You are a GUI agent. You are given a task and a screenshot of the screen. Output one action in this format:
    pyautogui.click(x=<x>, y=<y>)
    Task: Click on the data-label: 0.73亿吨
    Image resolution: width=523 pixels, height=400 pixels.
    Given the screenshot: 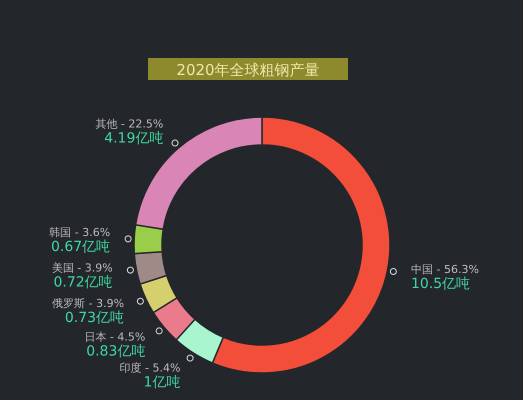 What is the action you would take?
    pyautogui.click(x=94, y=318)
    